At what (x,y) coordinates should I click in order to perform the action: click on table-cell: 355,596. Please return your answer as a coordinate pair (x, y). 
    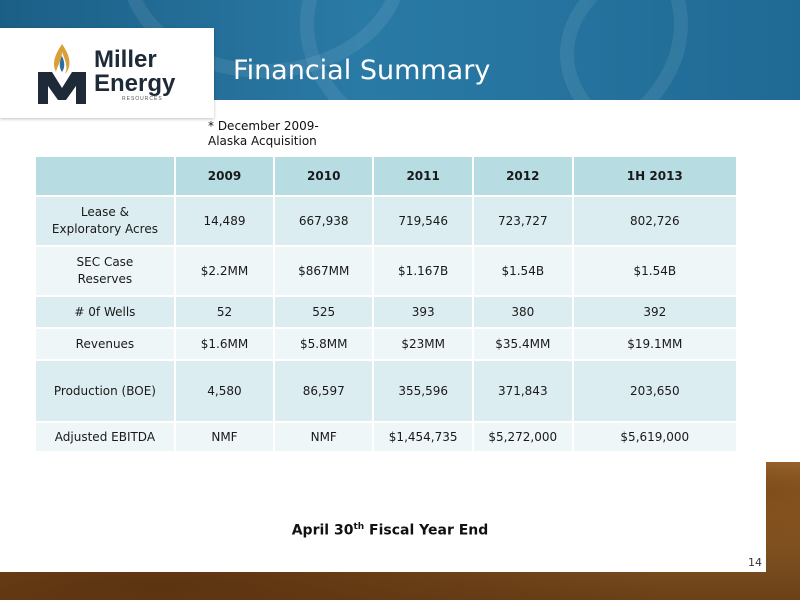
    Looking at the image, I should click on (423, 391).